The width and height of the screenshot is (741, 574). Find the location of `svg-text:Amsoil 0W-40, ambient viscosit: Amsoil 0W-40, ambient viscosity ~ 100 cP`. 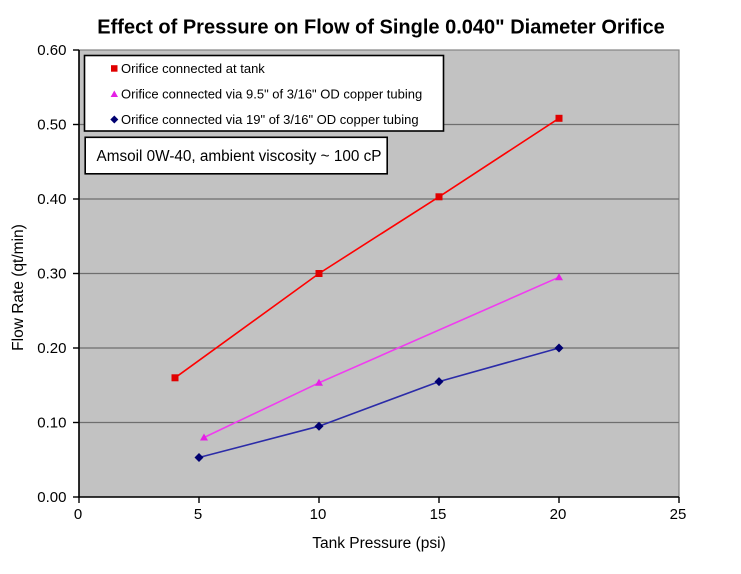

svg-text:Amsoil 0W-40, ambient viscosit: Amsoil 0W-40, ambient viscosity ~ 100 cP is located at coordinates (239, 156).